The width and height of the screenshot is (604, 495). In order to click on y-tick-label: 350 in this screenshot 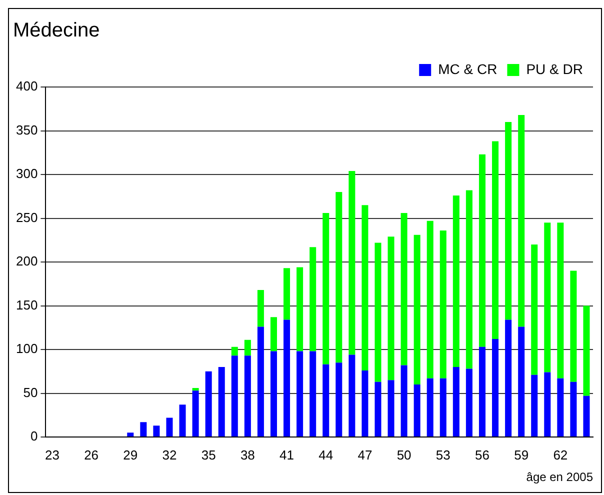, I will do `click(27, 130)`.